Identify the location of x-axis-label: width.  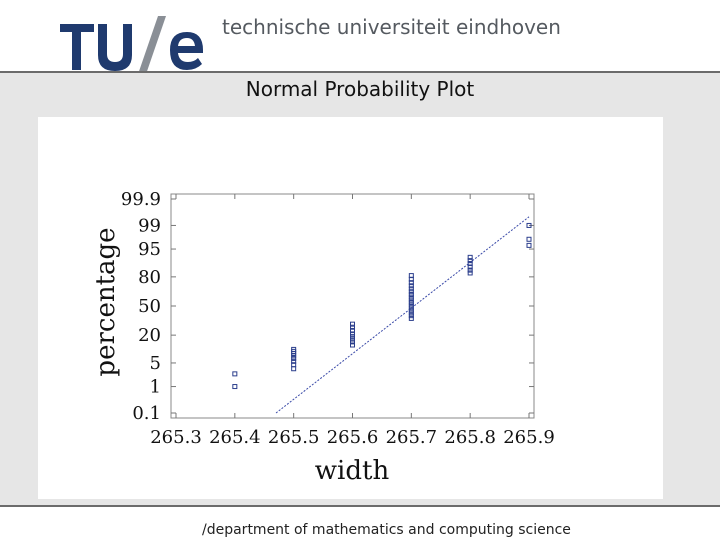
(352, 471).